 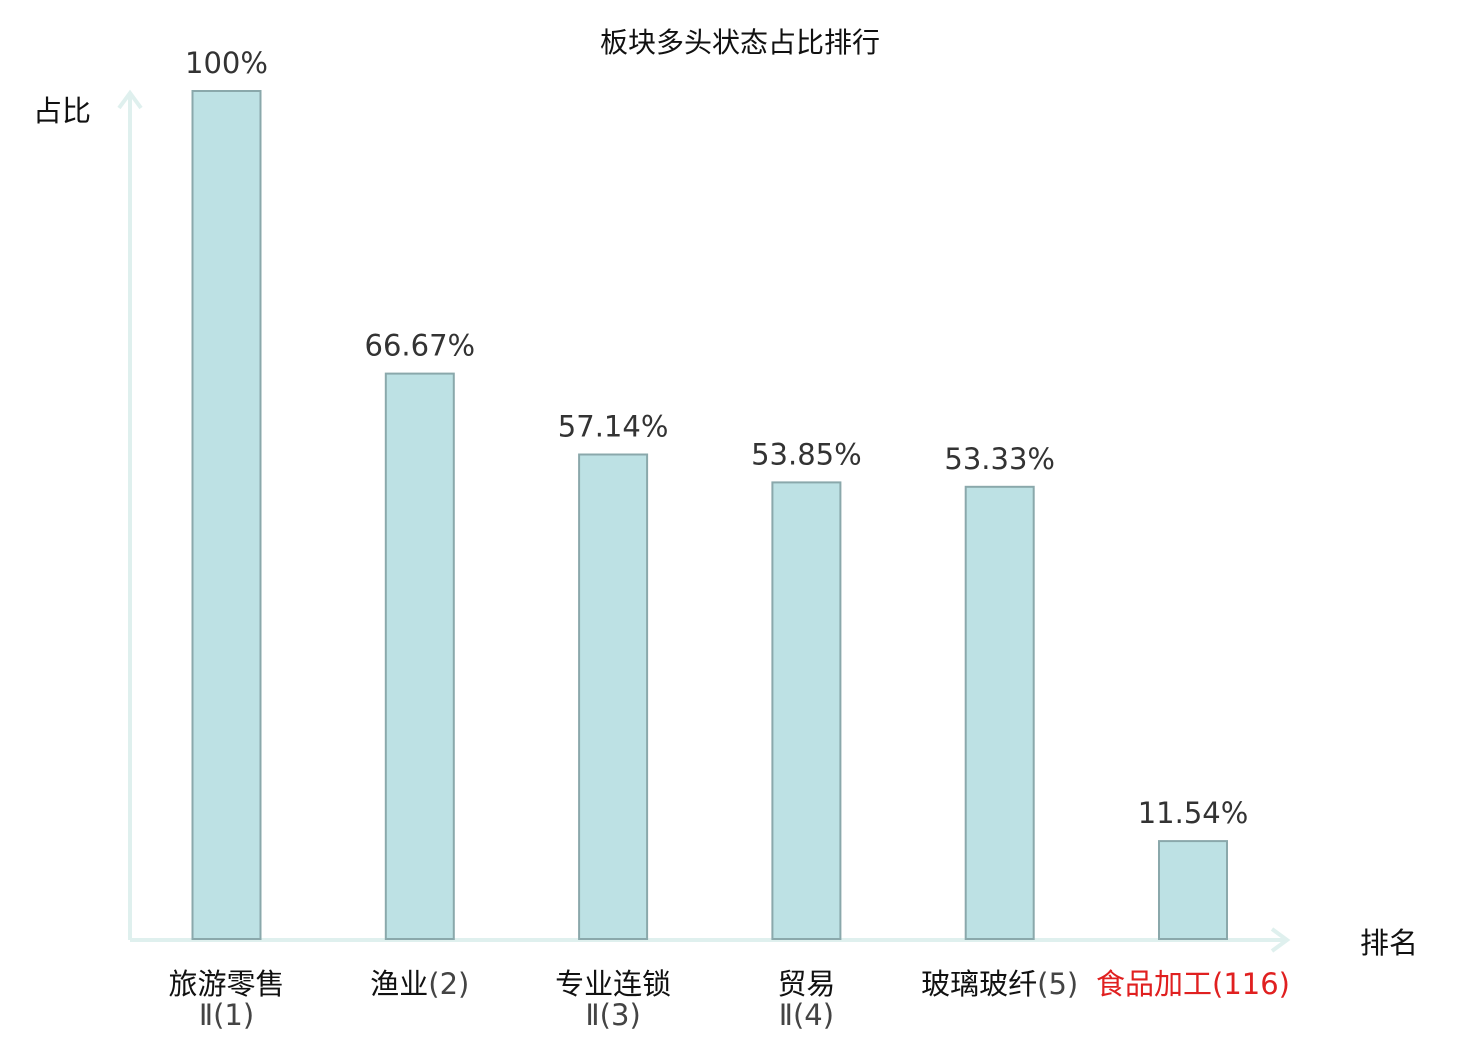 I want to click on chart-title: 板块多头状态占比排行, so click(x=740, y=42).